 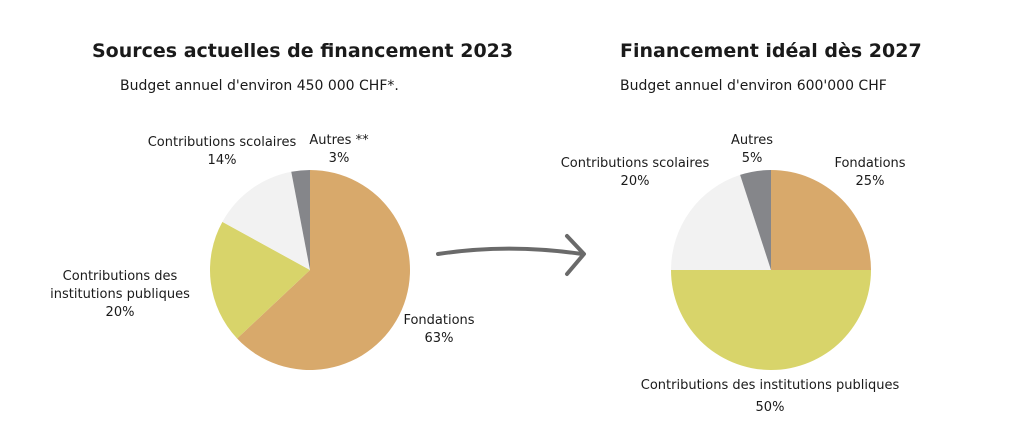 I want to click on pie1-label-scolaires-name: Contributions scolaires, so click(x=222, y=142).